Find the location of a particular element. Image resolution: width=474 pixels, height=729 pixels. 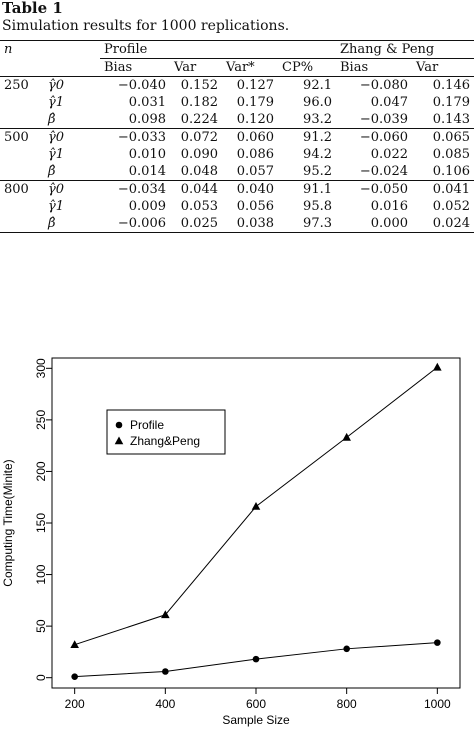

value-cell: 0.031 is located at coordinates (147, 102).